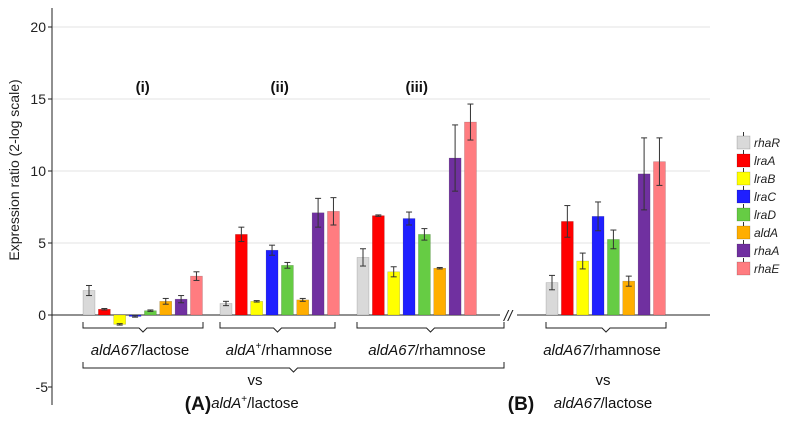 The height and width of the screenshot is (426, 786). Describe the element at coordinates (272, 282) in the screenshot. I see `bar-A-ii-lraC` at that location.